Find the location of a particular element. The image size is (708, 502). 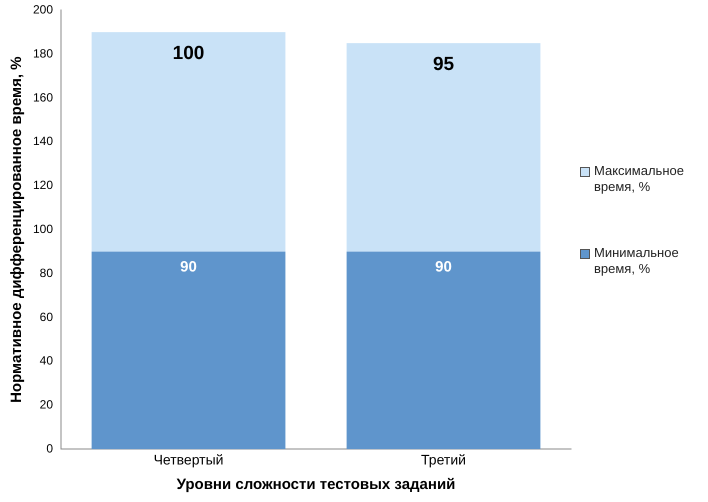

y-tick-label: 0 is located at coordinates (50, 449).